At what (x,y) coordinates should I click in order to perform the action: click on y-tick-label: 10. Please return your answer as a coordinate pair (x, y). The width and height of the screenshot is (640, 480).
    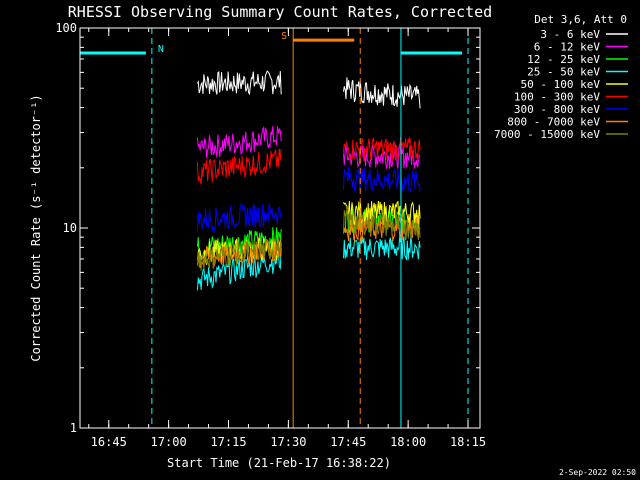
    Looking at the image, I should click on (70, 228).